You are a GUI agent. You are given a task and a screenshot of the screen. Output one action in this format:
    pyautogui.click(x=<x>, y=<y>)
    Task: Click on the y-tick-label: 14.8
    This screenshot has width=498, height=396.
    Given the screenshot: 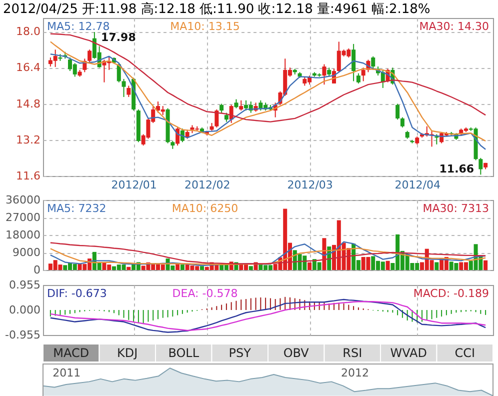 What is the action you would take?
    pyautogui.click(x=28, y=103)
    